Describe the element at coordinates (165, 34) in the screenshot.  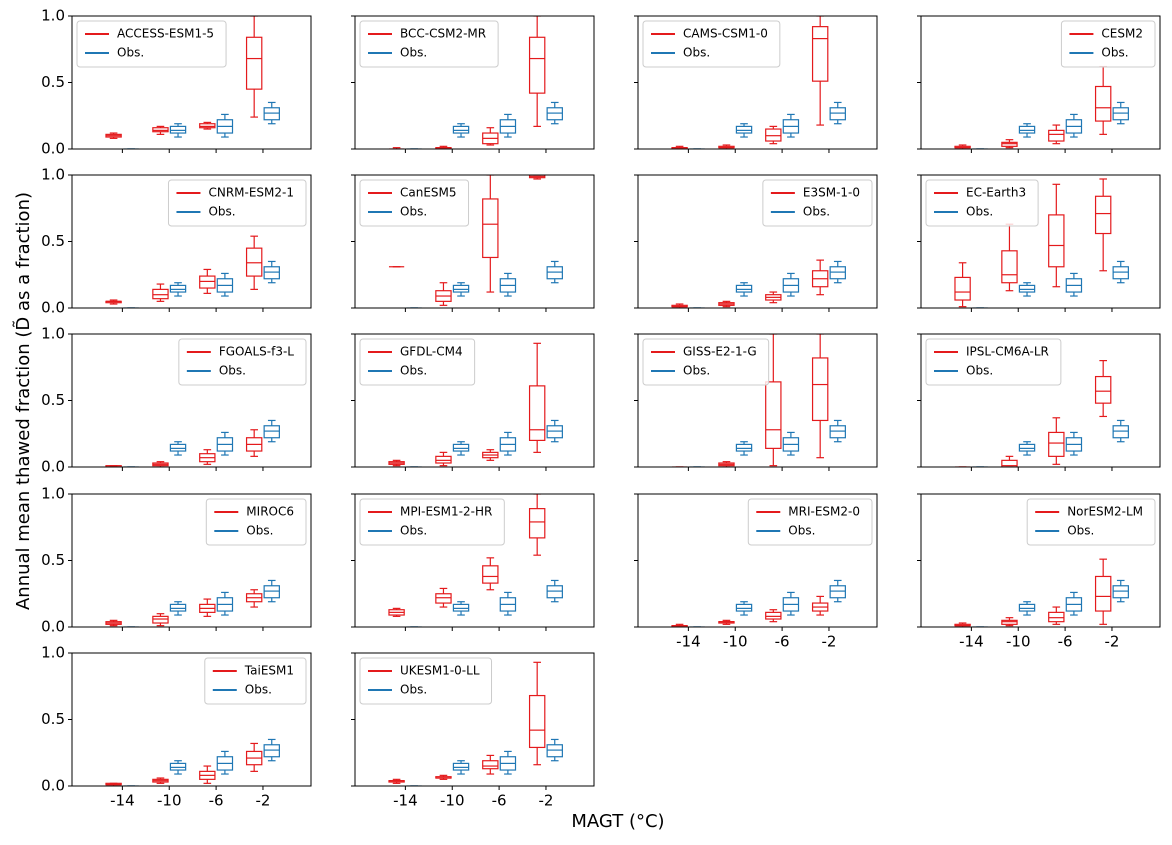
I see `legend-label: ACCESS-ESM1-5` at that location.